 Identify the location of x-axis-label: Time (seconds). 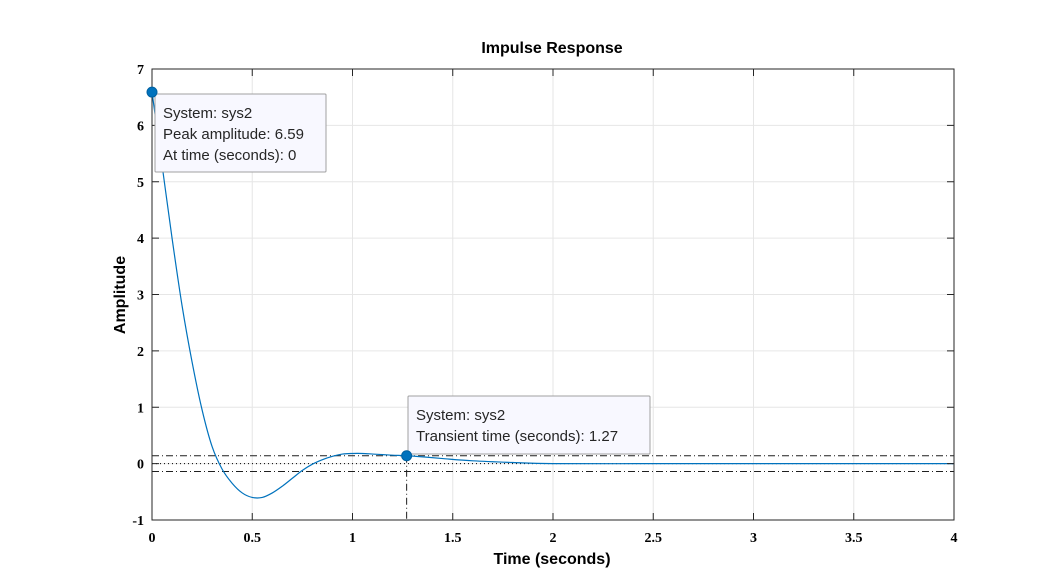
(551, 559).